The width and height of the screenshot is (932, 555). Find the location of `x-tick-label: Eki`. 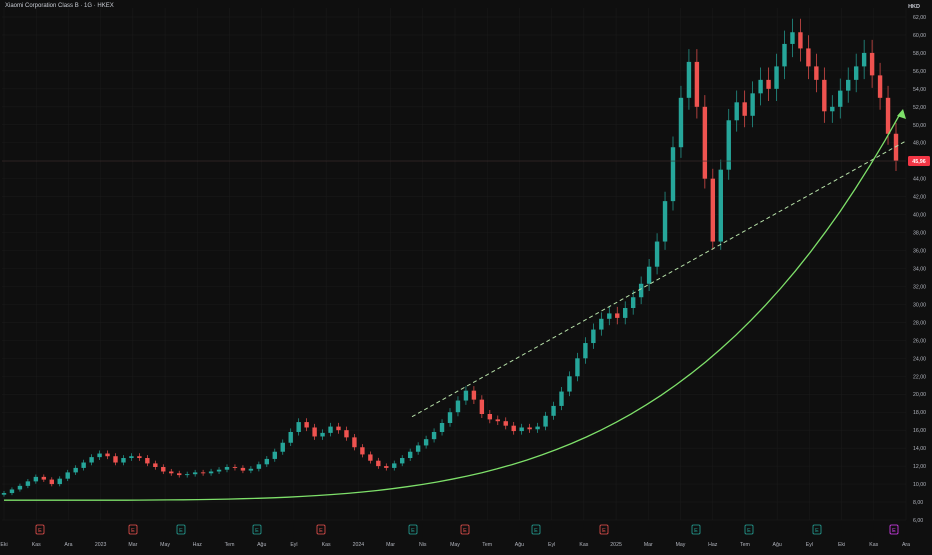

x-tick-label: Eki is located at coordinates (3, 545).